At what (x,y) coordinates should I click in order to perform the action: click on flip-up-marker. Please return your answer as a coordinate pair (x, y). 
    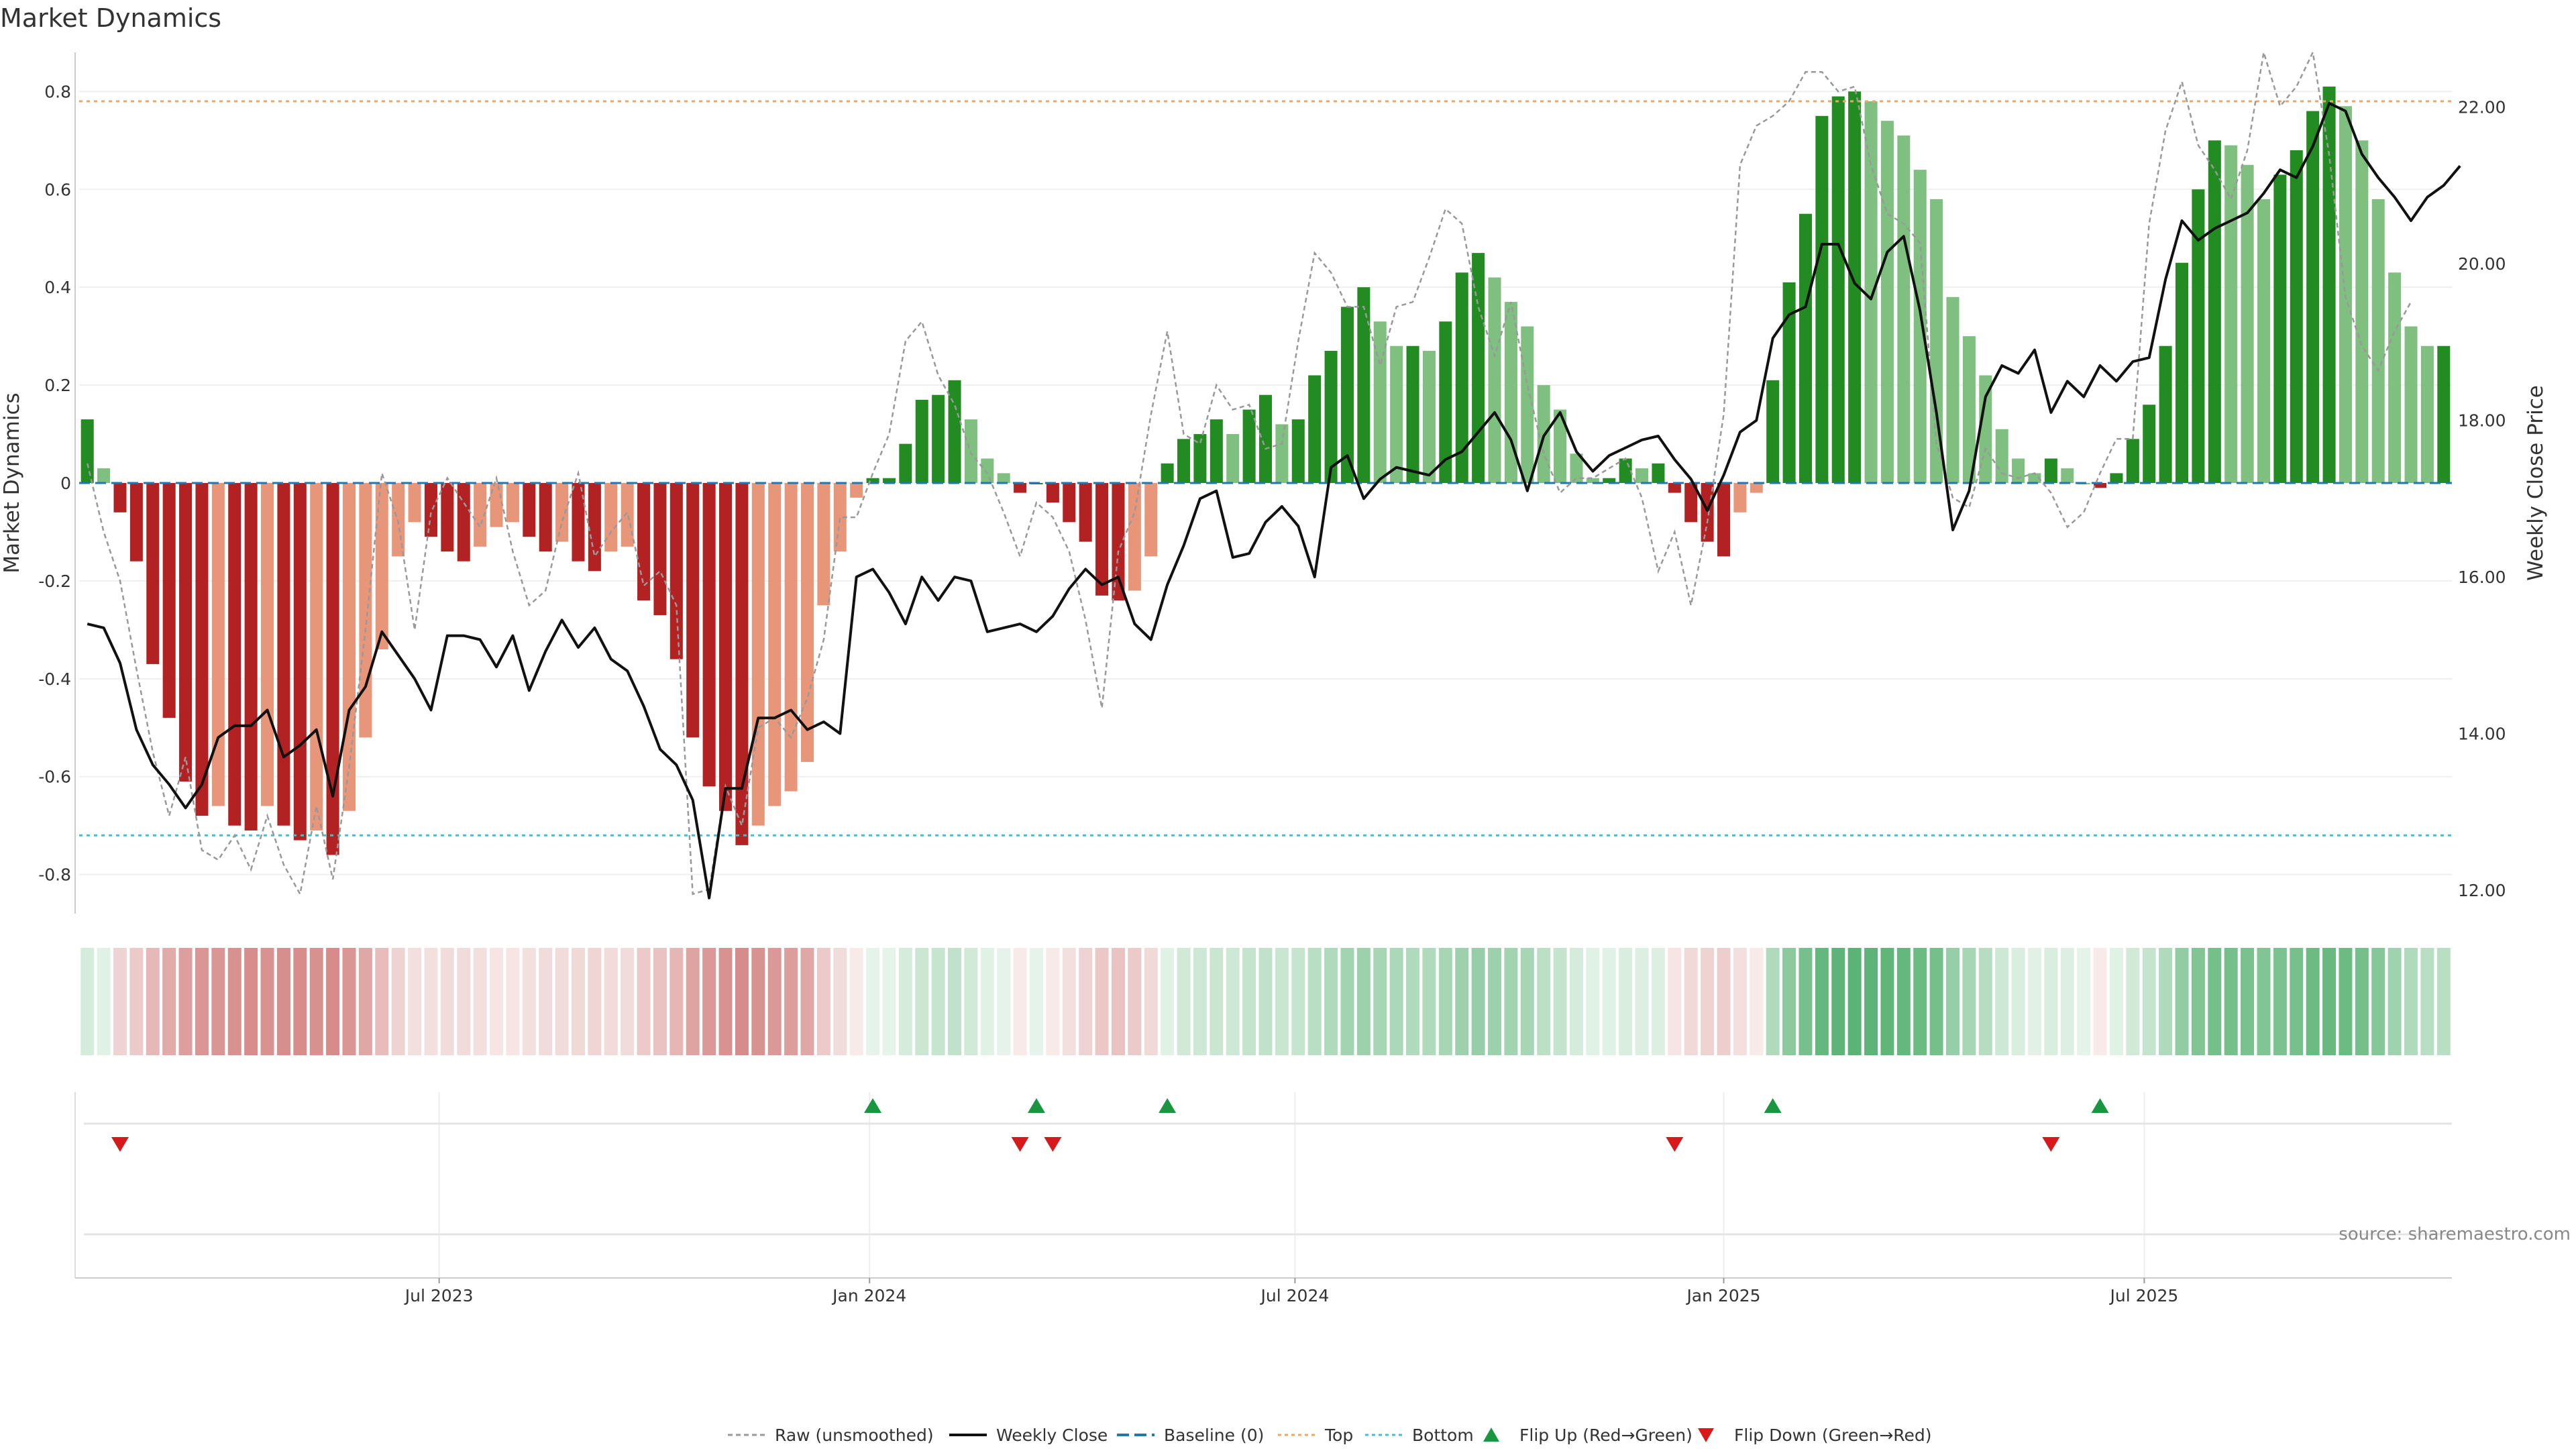
    Looking at the image, I should click on (1773, 1105).